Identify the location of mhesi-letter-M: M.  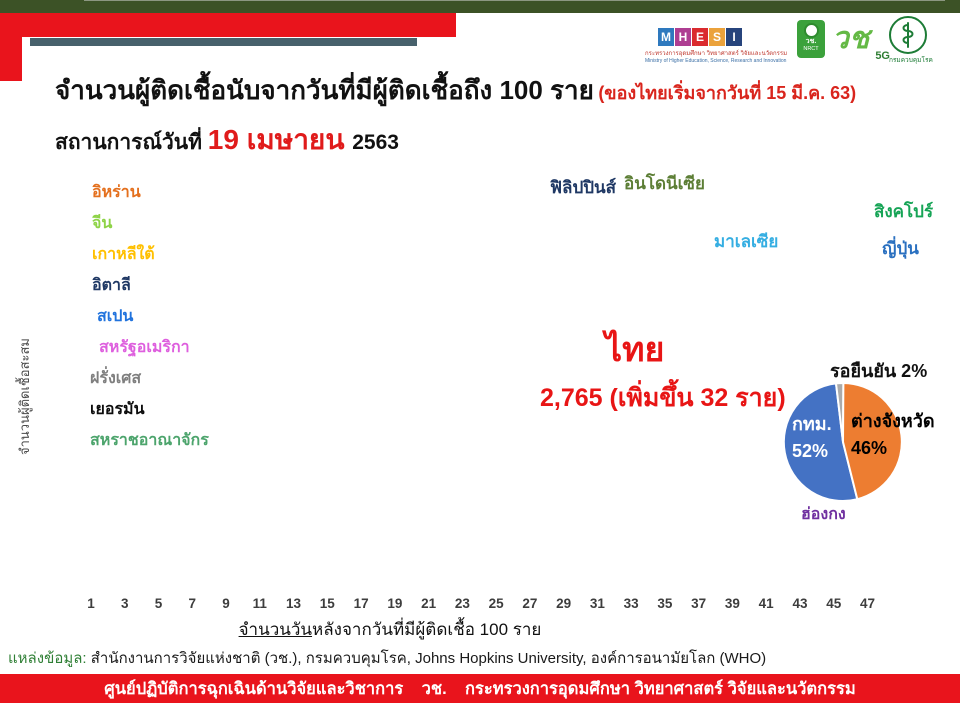
(666, 37).